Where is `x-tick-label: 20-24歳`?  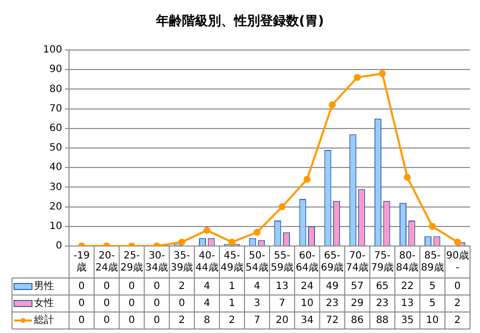 x-tick-label: 20-24歳 is located at coordinates (106, 262).